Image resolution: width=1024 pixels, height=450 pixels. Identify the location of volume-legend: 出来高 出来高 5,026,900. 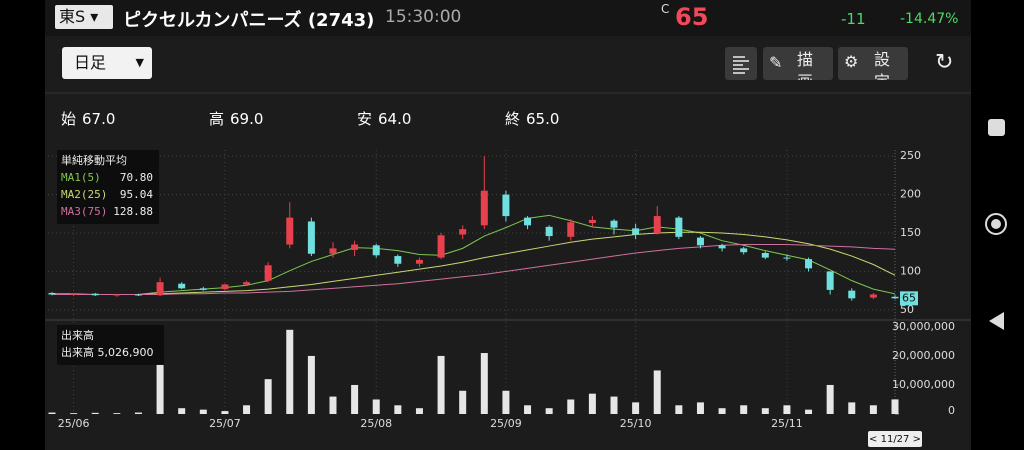
(110, 345).